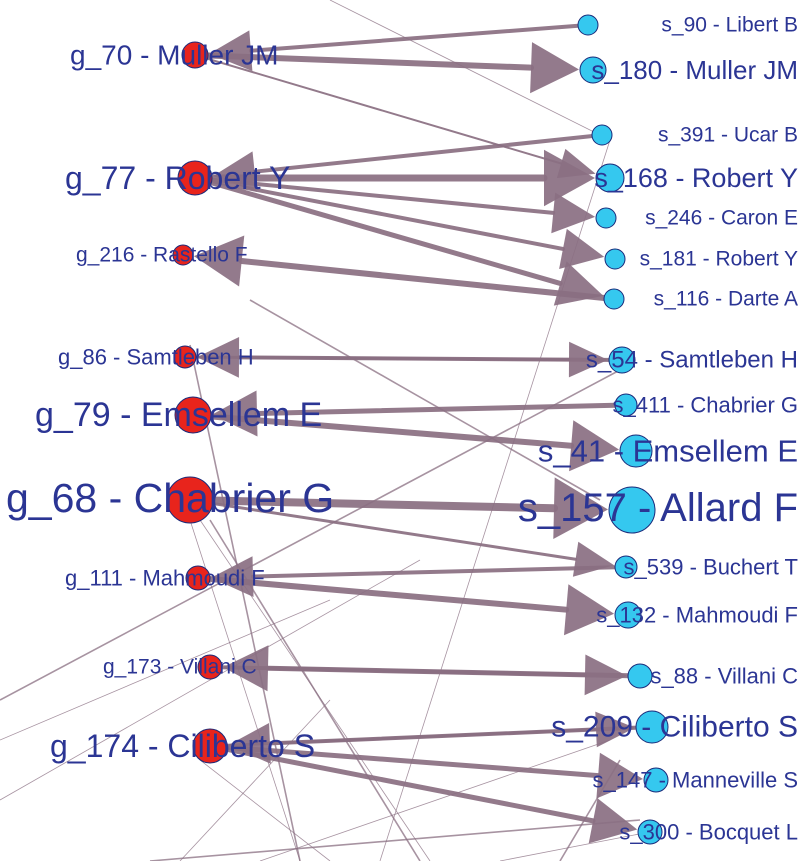 The height and width of the screenshot is (861, 811). Describe the element at coordinates (626, 405) in the screenshot. I see `node-s411` at that location.